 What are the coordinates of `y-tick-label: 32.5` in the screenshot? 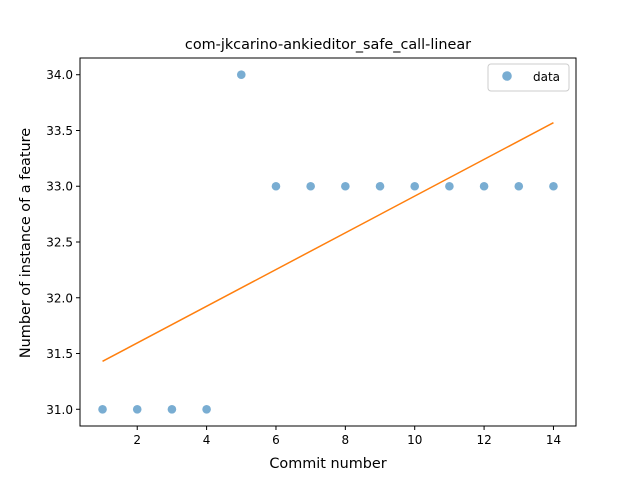 It's located at (59, 243).